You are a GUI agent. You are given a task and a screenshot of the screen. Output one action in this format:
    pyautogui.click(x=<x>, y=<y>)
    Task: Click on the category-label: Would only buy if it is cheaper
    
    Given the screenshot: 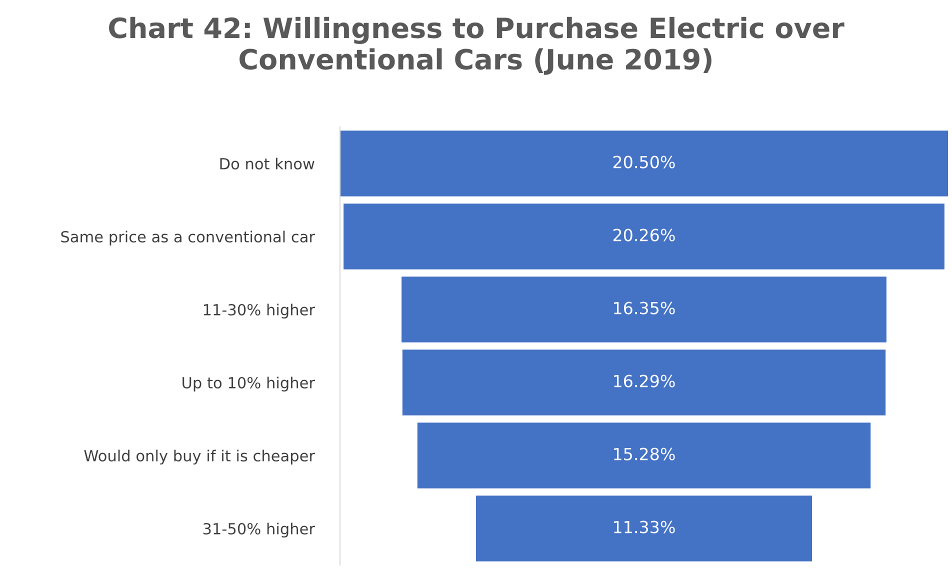 What is the action you would take?
    pyautogui.click(x=199, y=457)
    